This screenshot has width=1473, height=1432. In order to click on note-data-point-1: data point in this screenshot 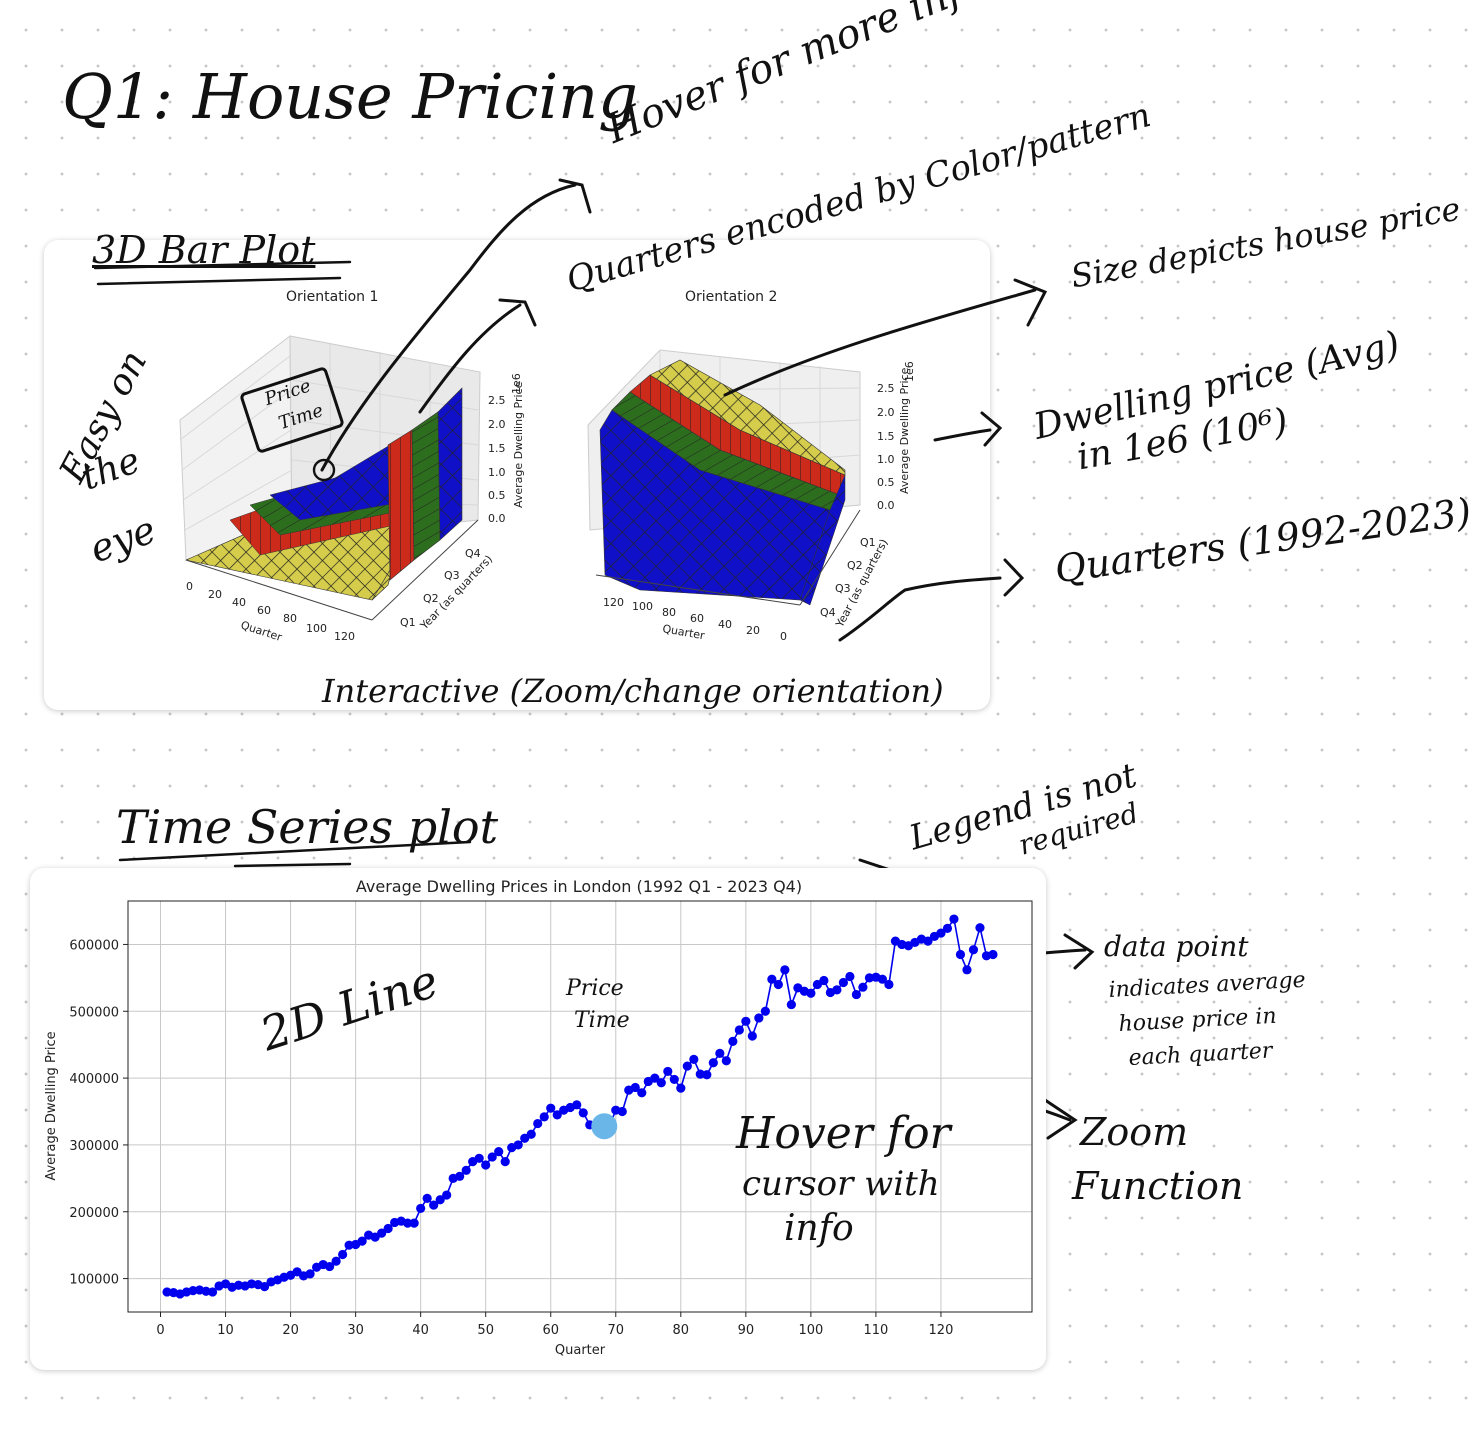, I will do `click(1176, 946)`.